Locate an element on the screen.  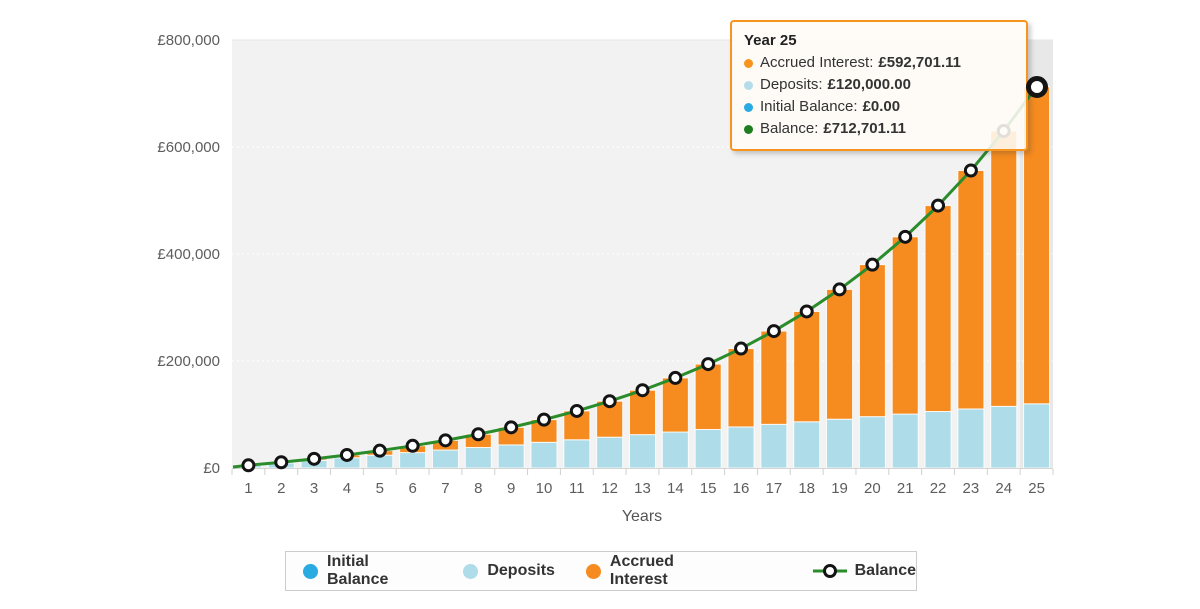
x-tick-label: 8 is located at coordinates (478, 488).